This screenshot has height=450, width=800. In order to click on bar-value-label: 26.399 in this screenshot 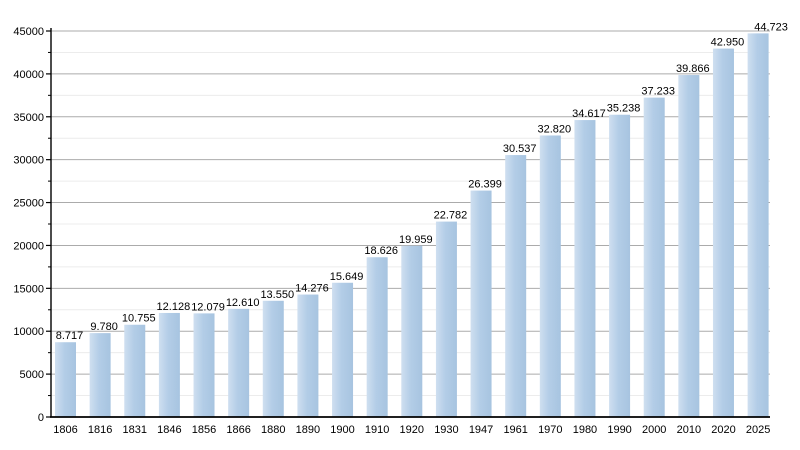, I will do `click(485, 185)`.